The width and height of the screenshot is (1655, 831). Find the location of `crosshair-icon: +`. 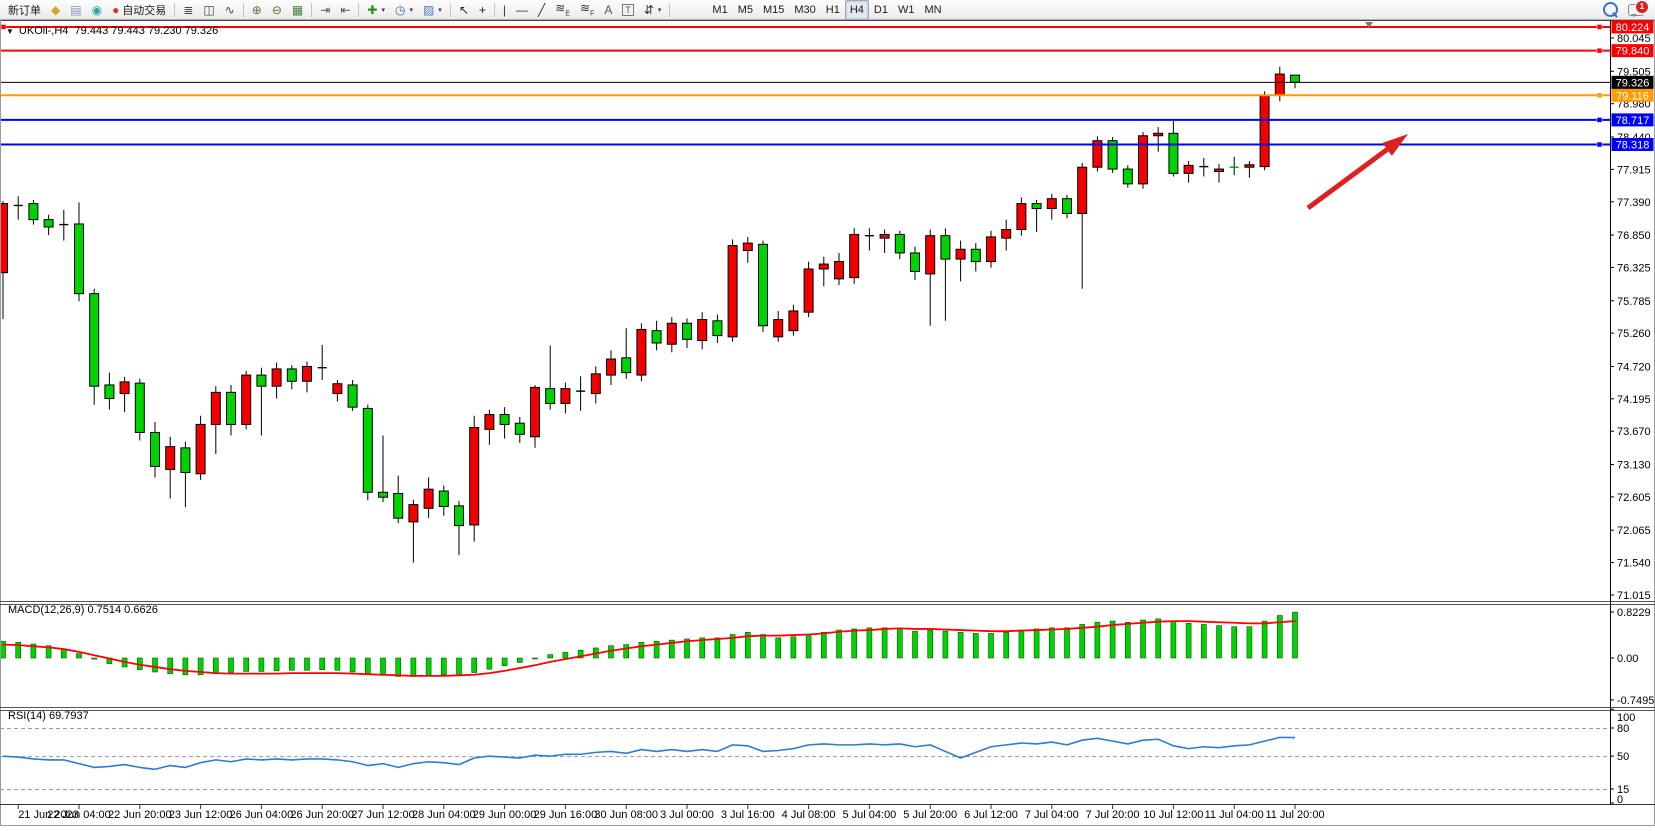

crosshair-icon: + is located at coordinates (482, 10).